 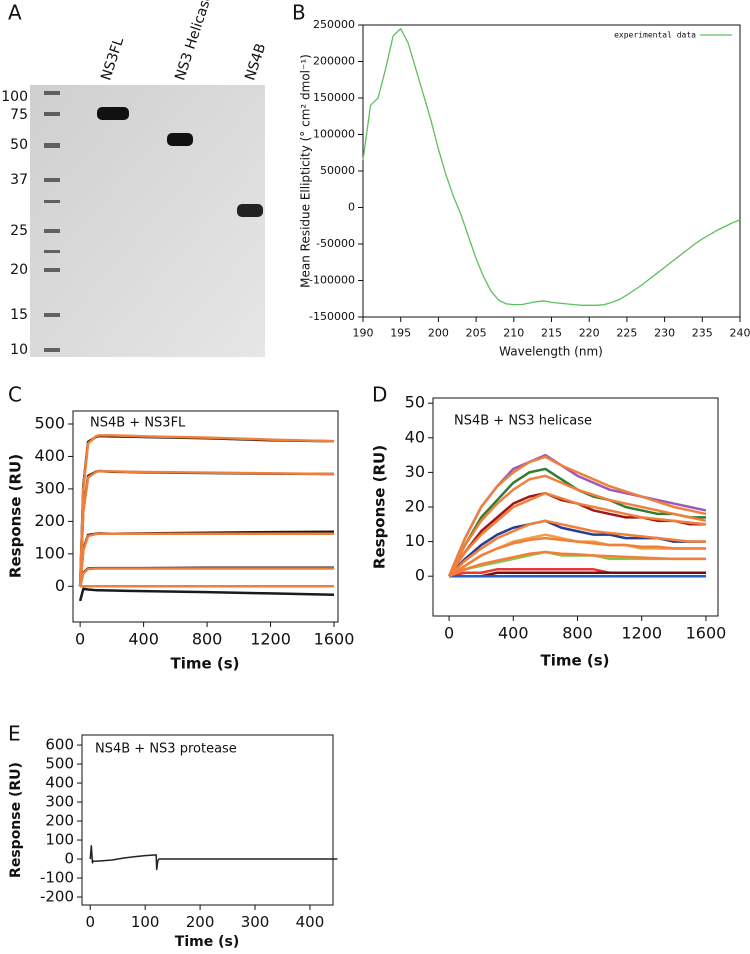 I want to click on x-axis-label: Wavelength (nm), so click(x=551, y=352).